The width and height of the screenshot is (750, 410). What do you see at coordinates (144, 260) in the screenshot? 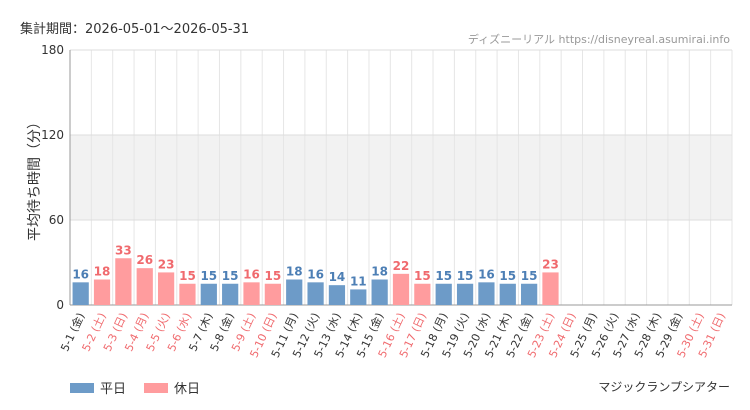
I see `data-label: 26` at bounding box center [144, 260].